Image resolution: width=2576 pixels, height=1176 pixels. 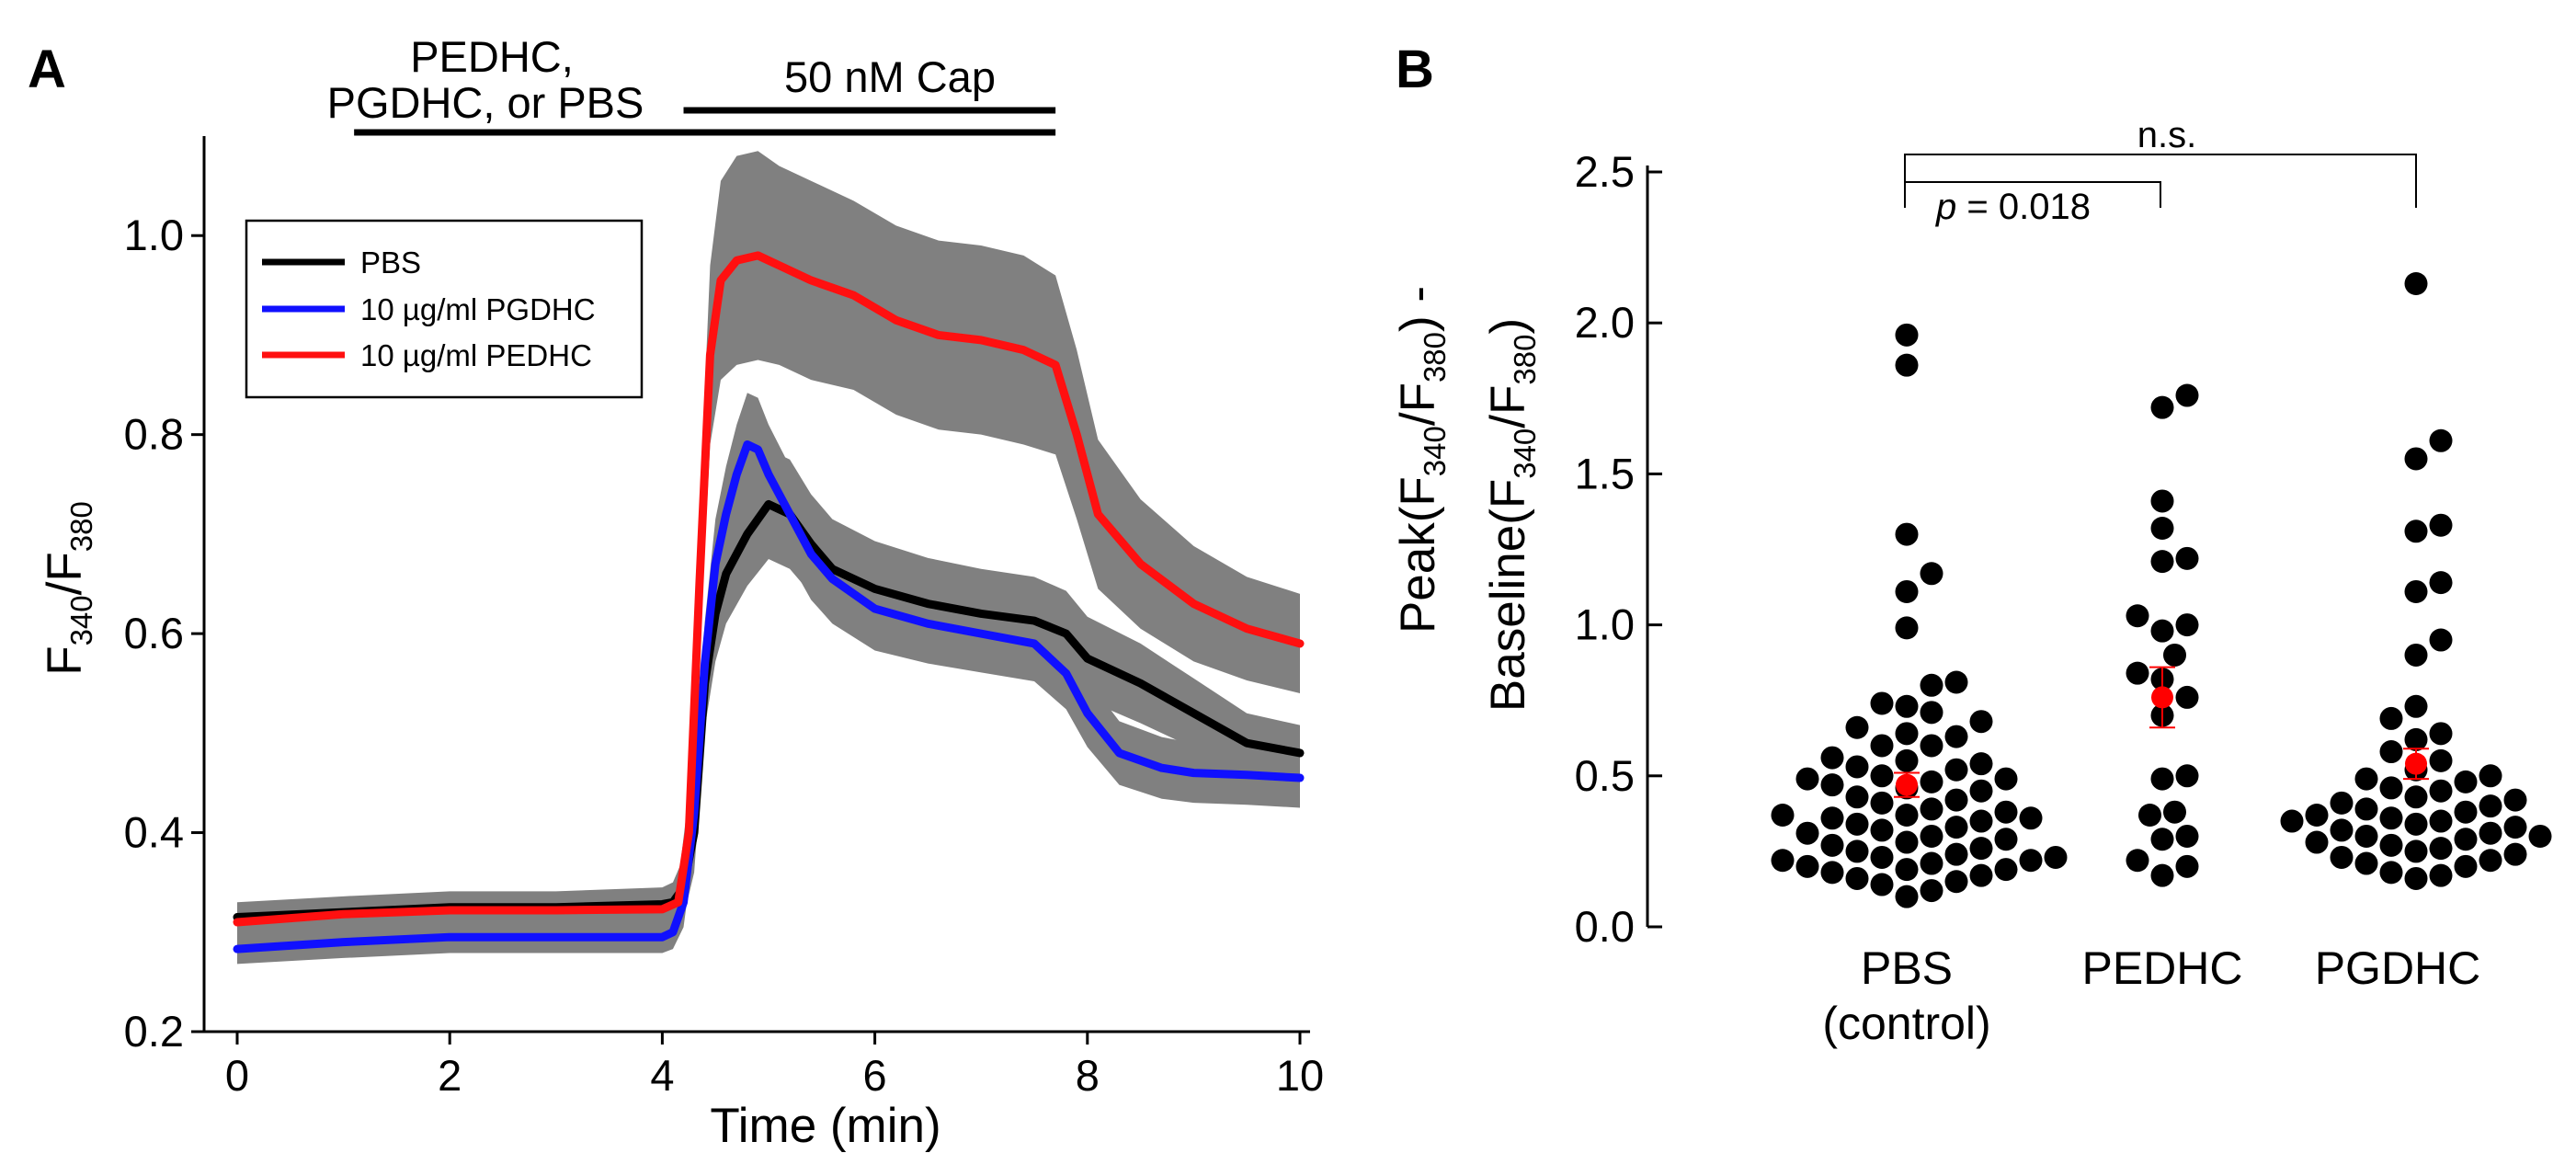 I want to click on b-mean-markers, so click(x=2161, y=732).